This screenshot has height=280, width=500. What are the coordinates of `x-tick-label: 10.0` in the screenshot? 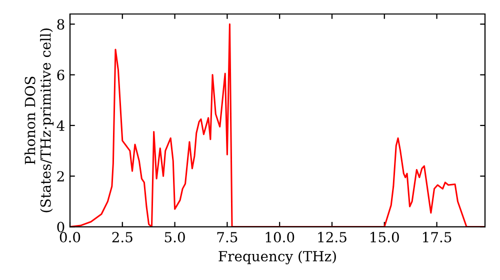 It's located at (280, 237).